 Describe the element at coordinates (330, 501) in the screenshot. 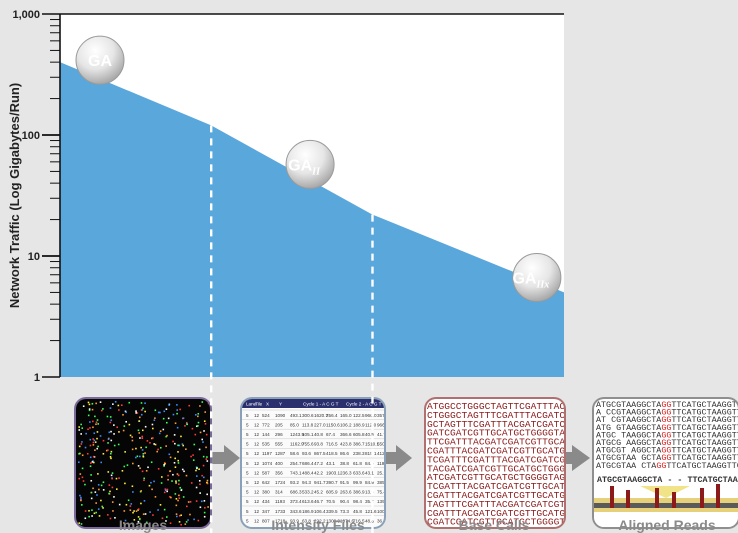

I see `table-cell: 70.5` at that location.